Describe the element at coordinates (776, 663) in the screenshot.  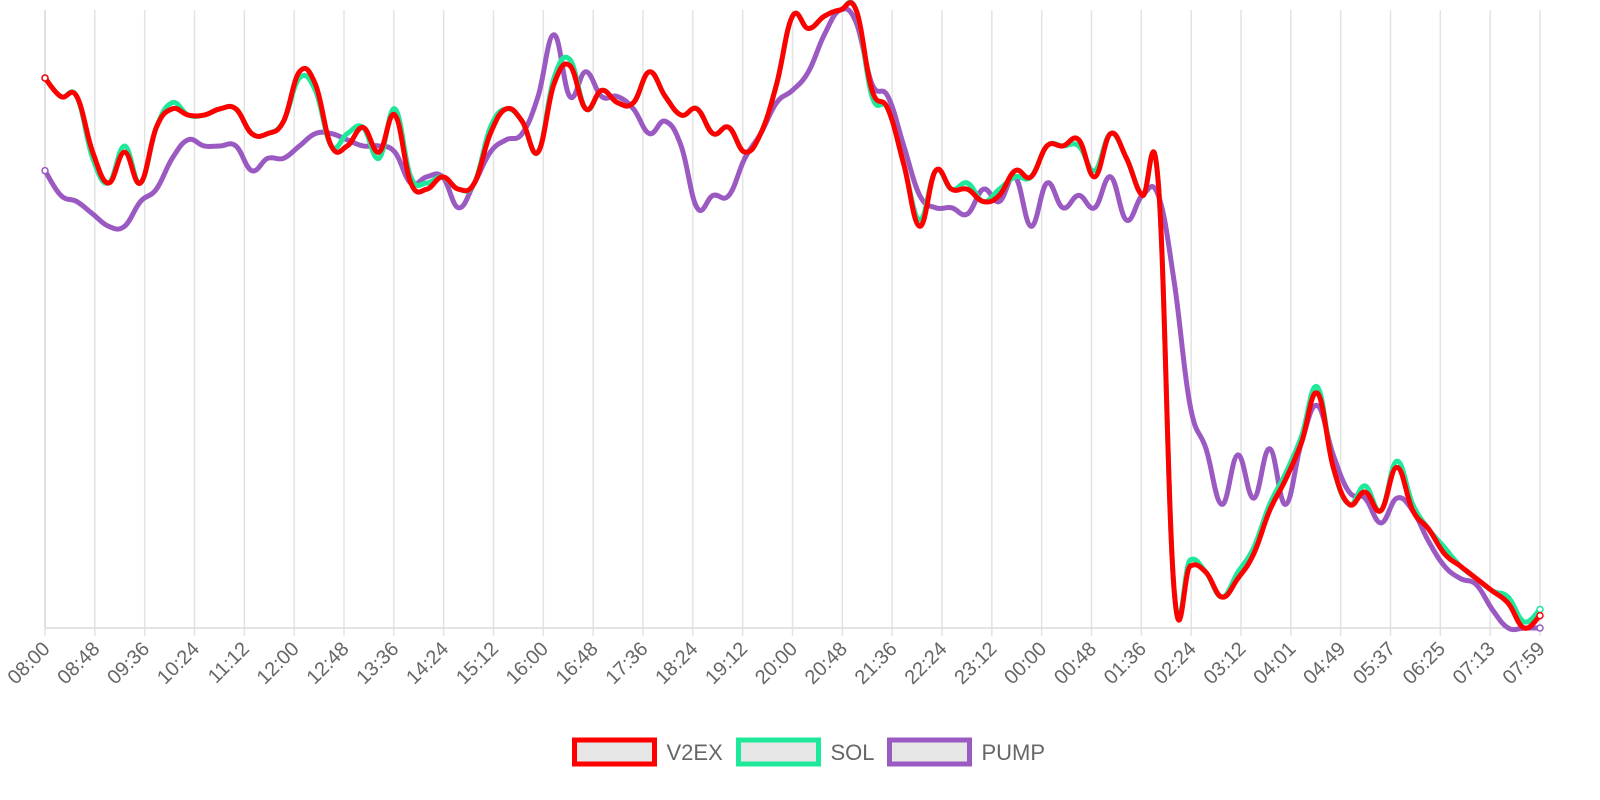
I see `x-tick-label: 20:00` at that location.